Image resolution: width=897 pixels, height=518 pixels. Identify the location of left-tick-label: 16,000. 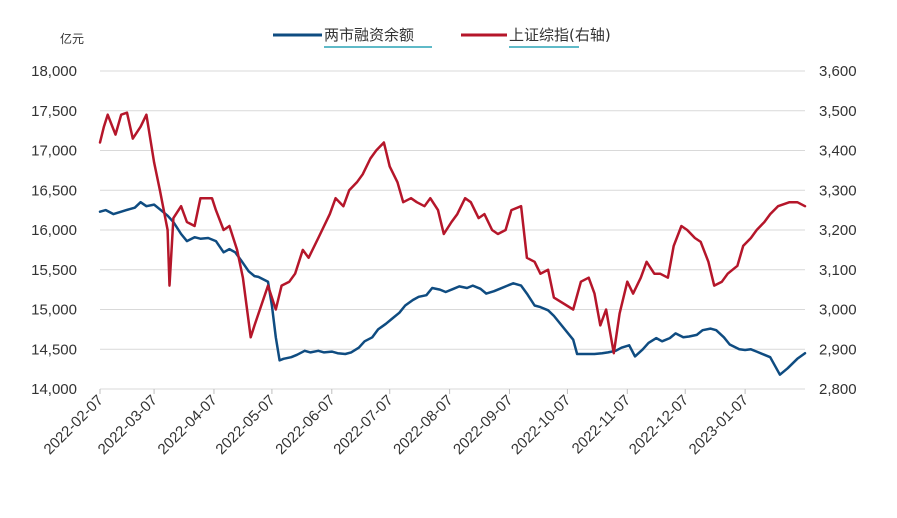
(54, 230).